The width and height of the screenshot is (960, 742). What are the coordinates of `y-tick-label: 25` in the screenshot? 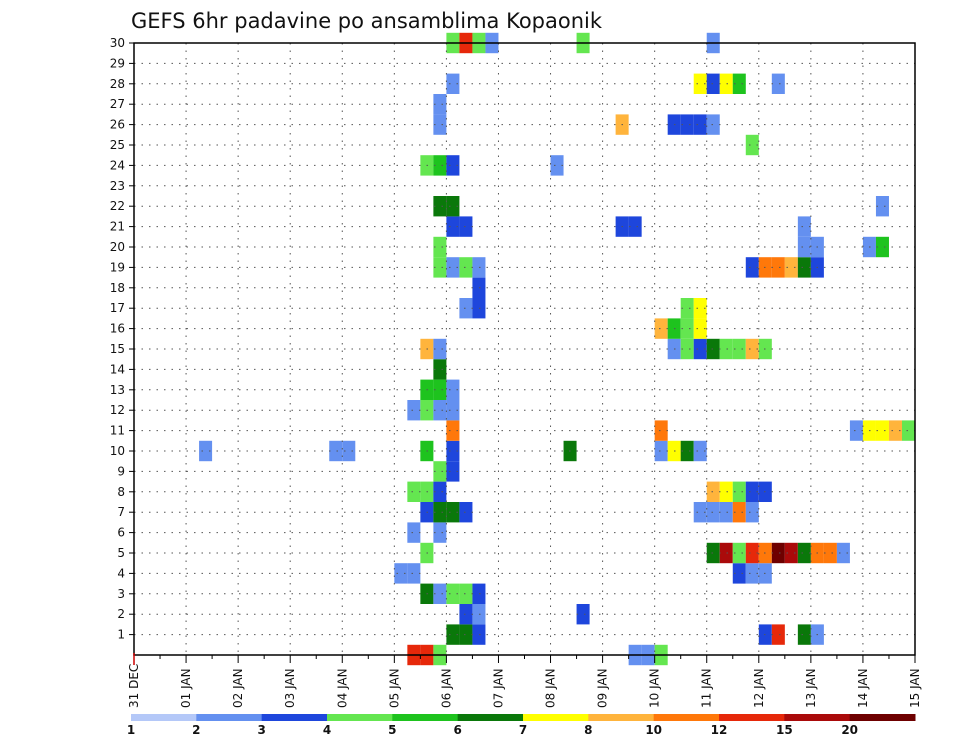 It's located at (117, 145).